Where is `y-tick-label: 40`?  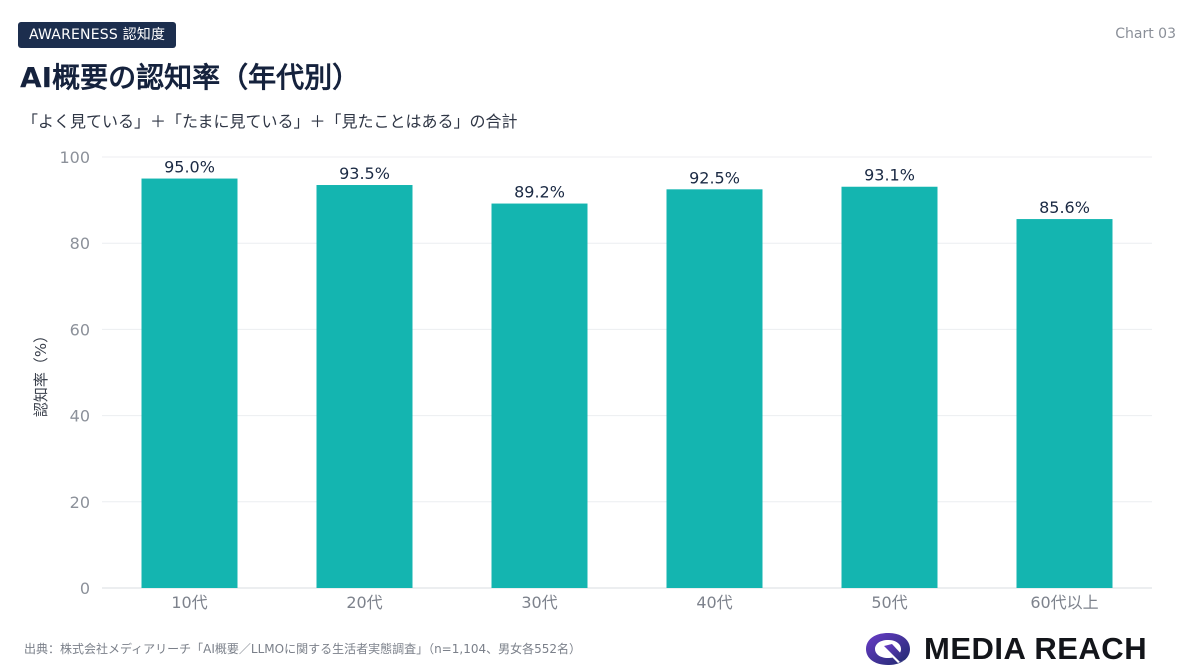
y-tick-label: 40 is located at coordinates (80, 416).